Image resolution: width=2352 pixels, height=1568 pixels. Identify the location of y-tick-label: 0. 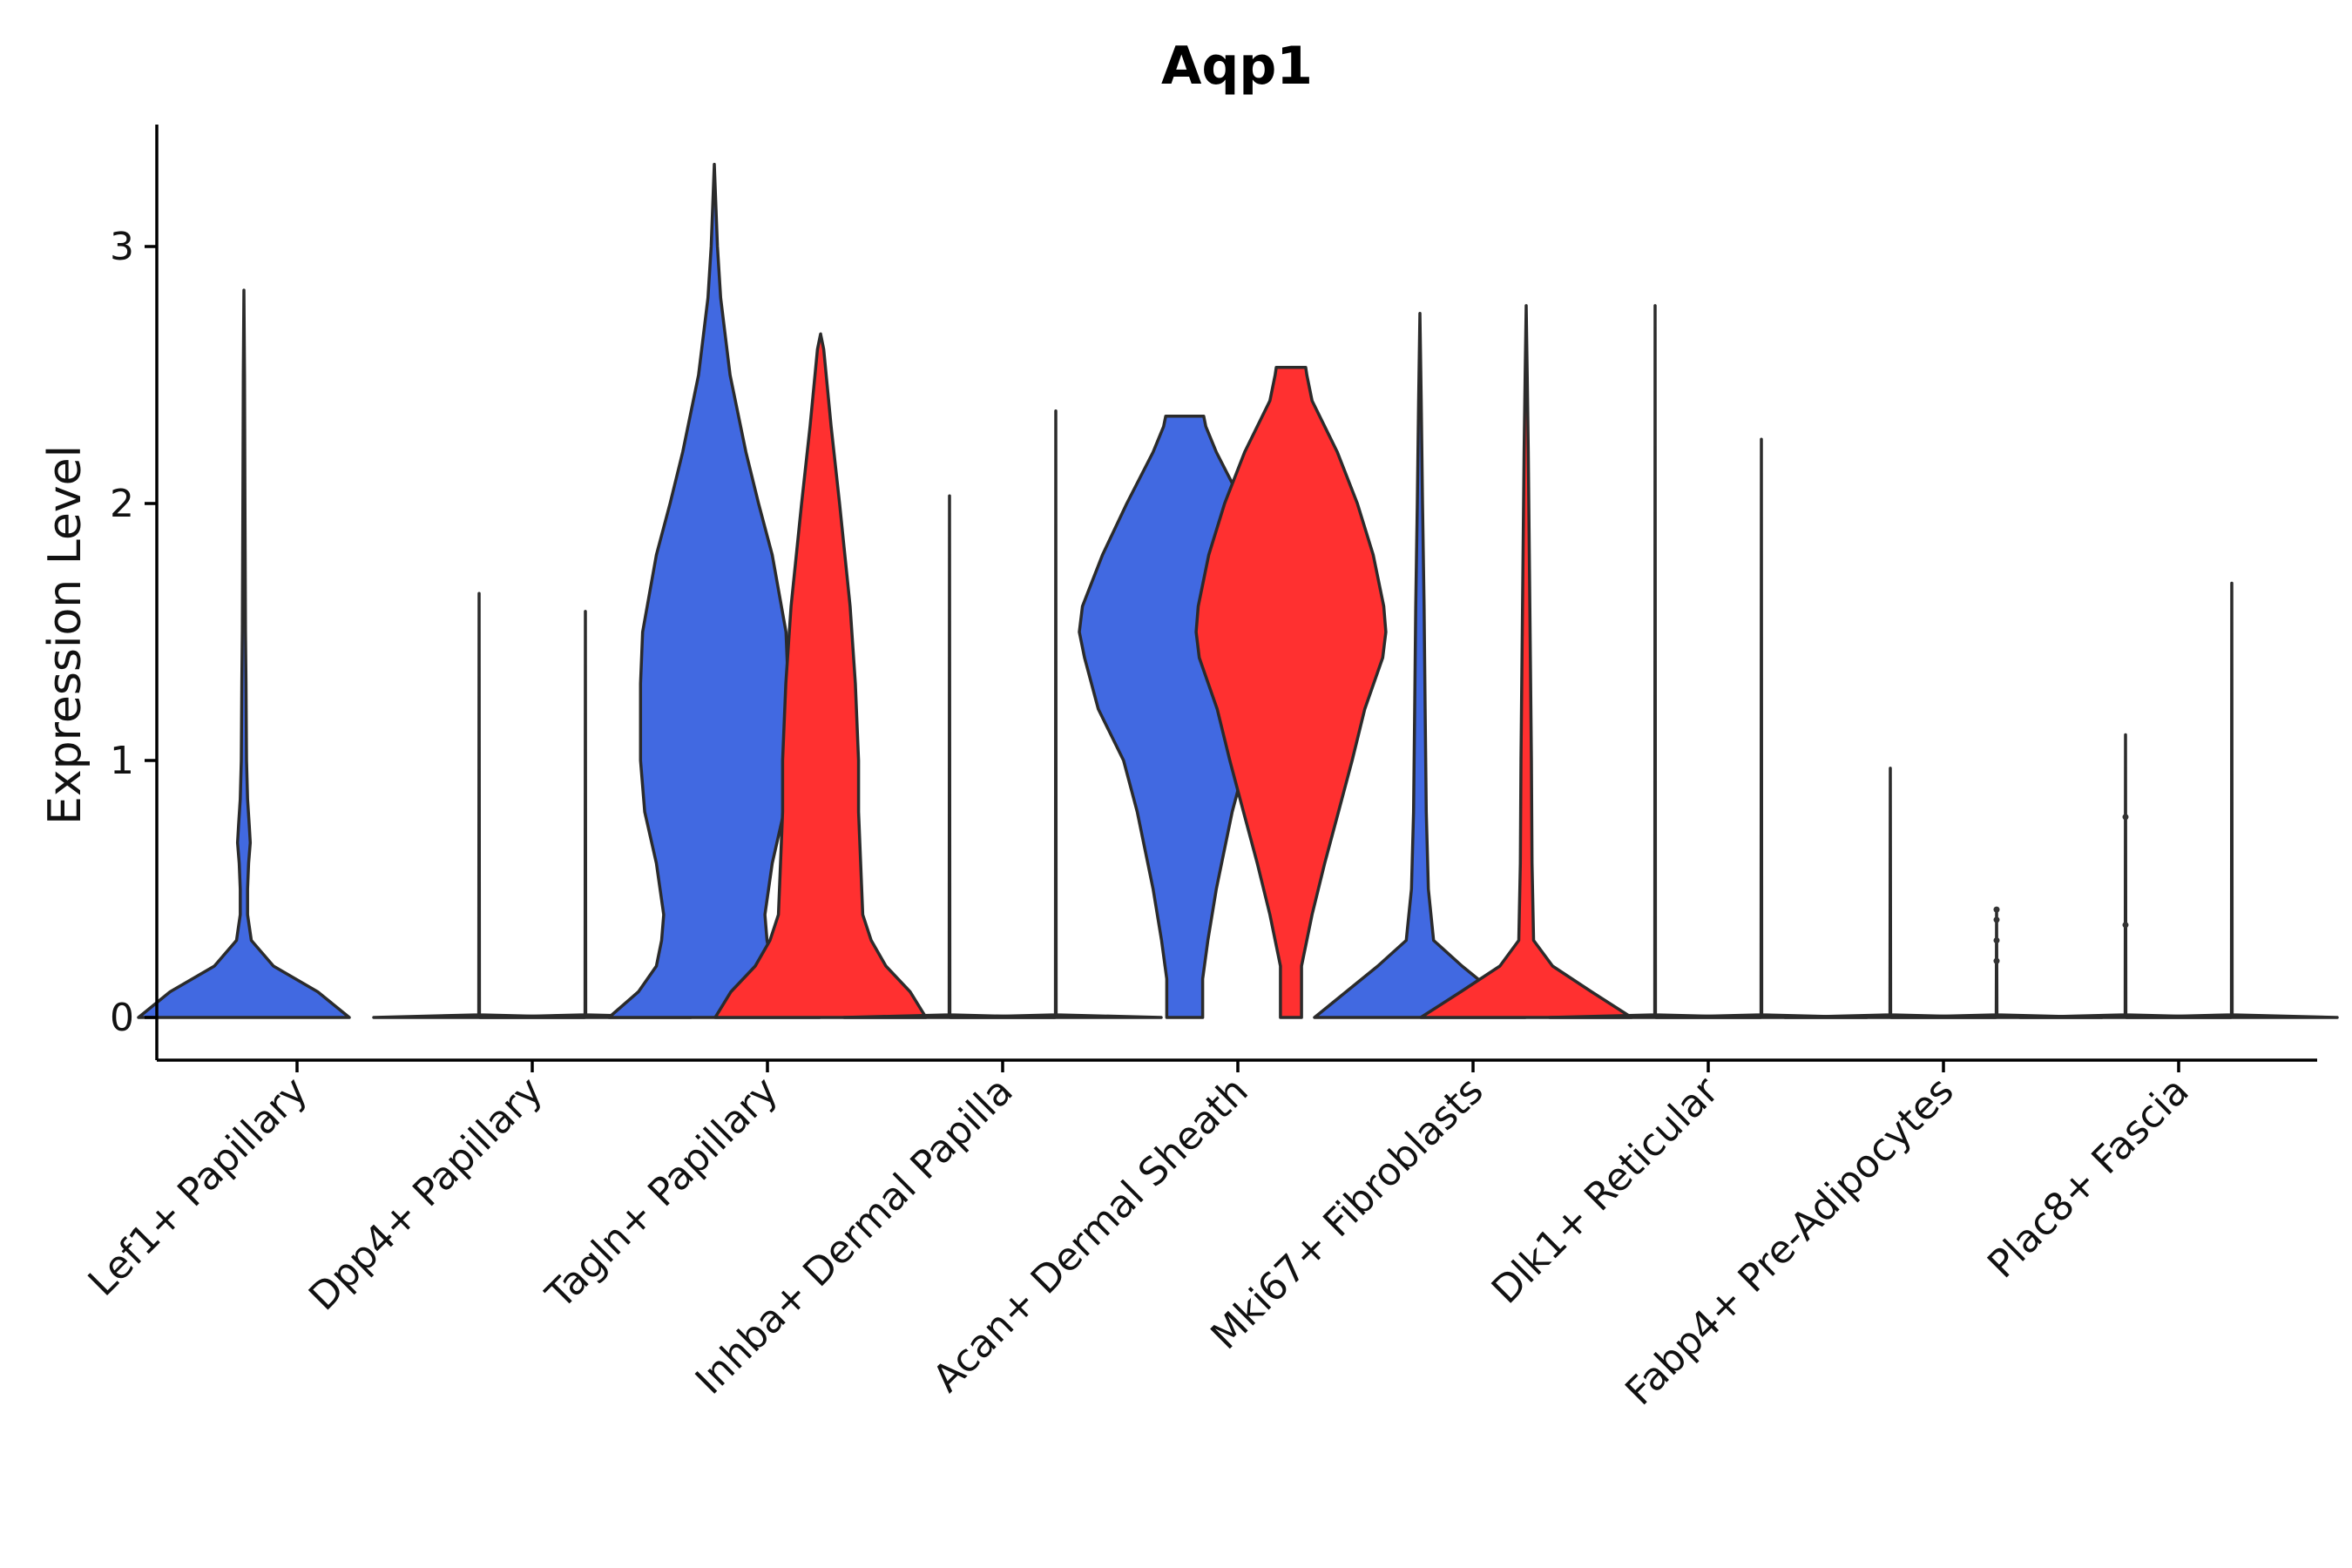
(122, 1018).